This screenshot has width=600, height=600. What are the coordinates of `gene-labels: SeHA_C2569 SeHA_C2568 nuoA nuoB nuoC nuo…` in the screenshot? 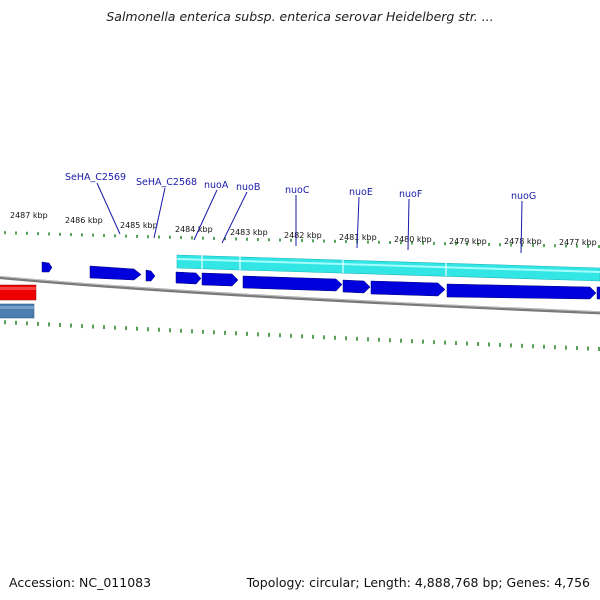 It's located at (300, 187).